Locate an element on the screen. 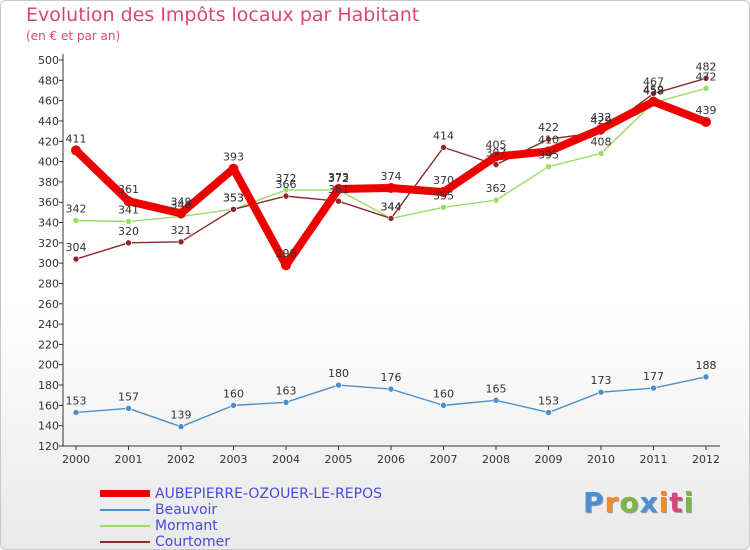  data-label: 370 is located at coordinates (443, 180).